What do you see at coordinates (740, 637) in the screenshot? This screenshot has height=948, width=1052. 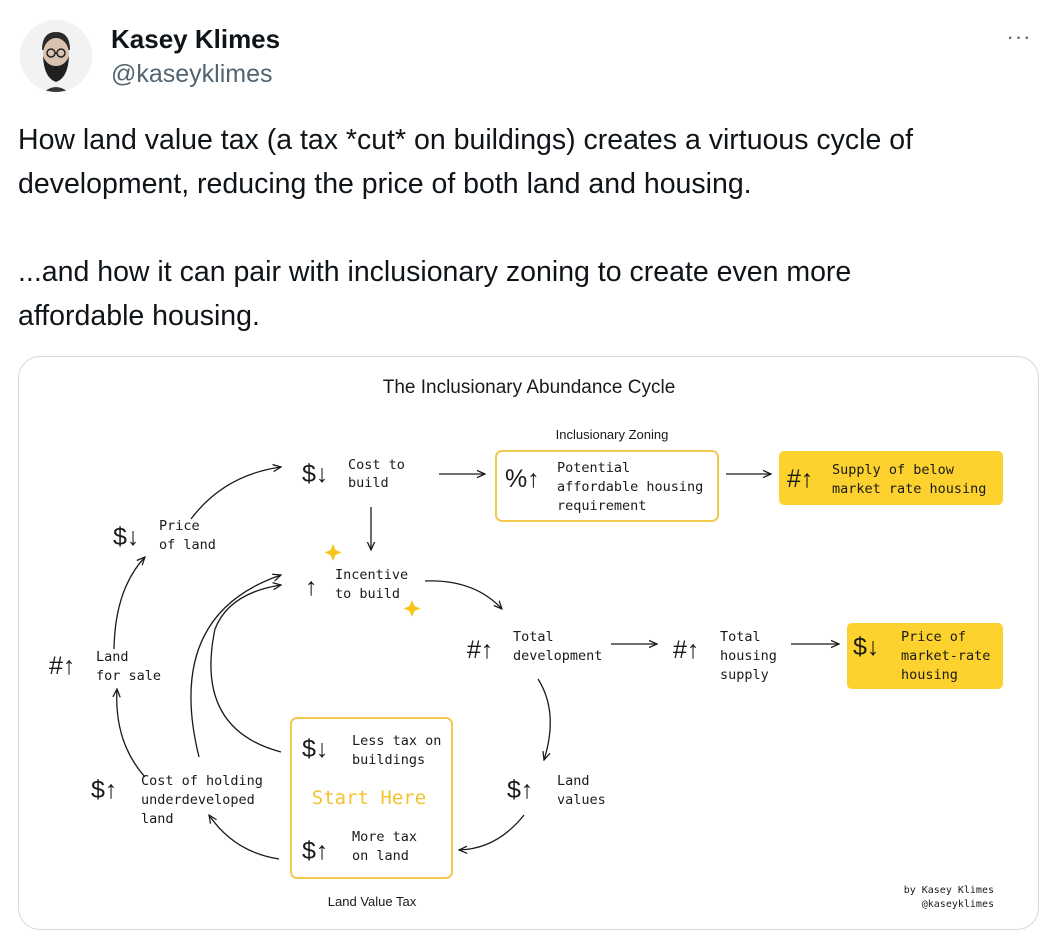 I see `total-housing-supply-label: Total` at bounding box center [740, 637].